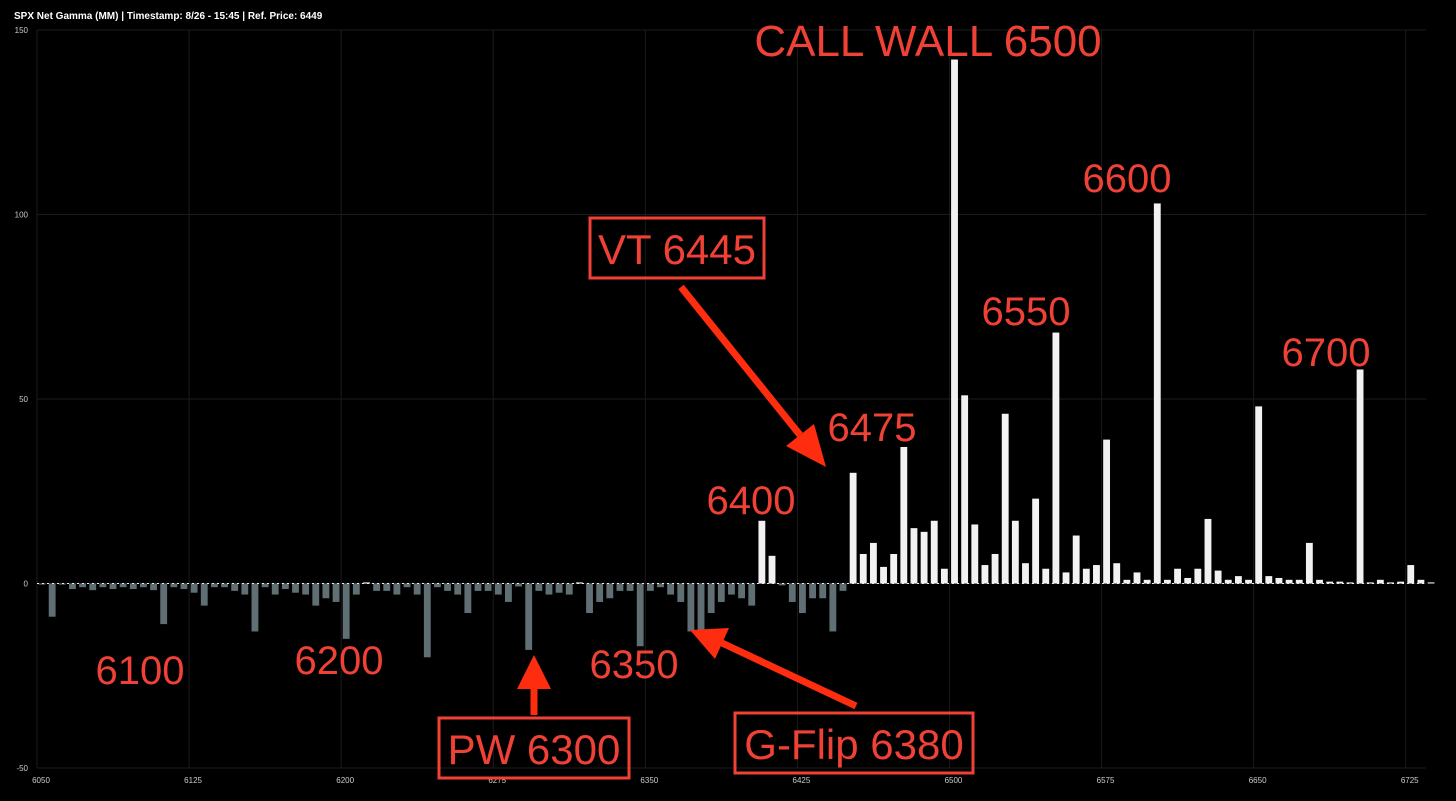 The width and height of the screenshot is (1456, 801). I want to click on x-tick-label: 6125, so click(193, 780).